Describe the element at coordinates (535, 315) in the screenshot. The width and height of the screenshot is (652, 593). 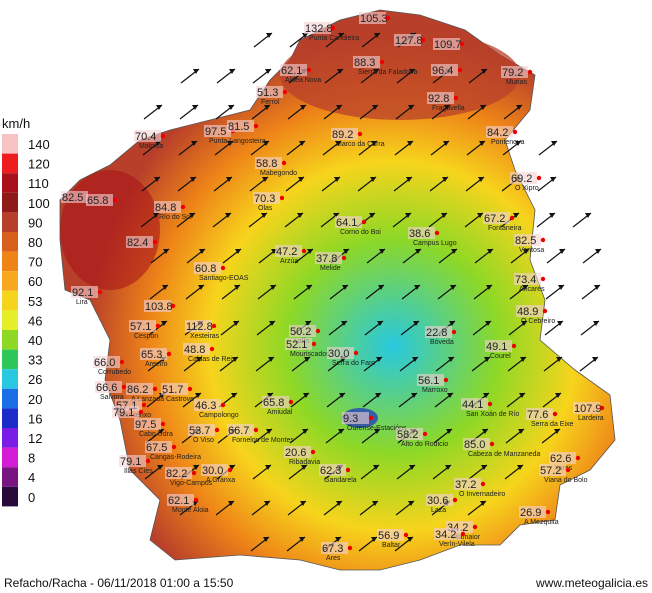
I see `station: 48.9O Cebreiro` at that location.